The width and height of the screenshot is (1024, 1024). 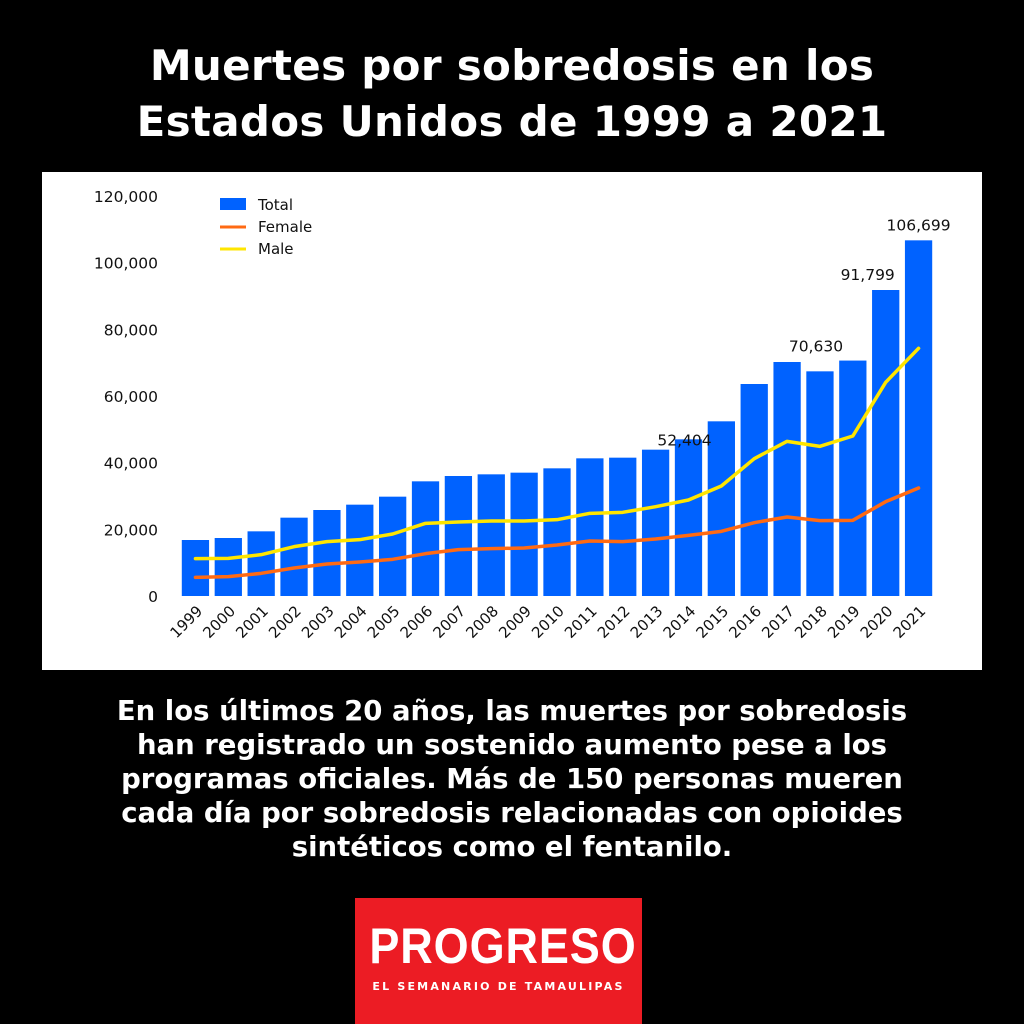 What do you see at coordinates (820, 483) in the screenshot?
I see `bar-total-2018` at bounding box center [820, 483].